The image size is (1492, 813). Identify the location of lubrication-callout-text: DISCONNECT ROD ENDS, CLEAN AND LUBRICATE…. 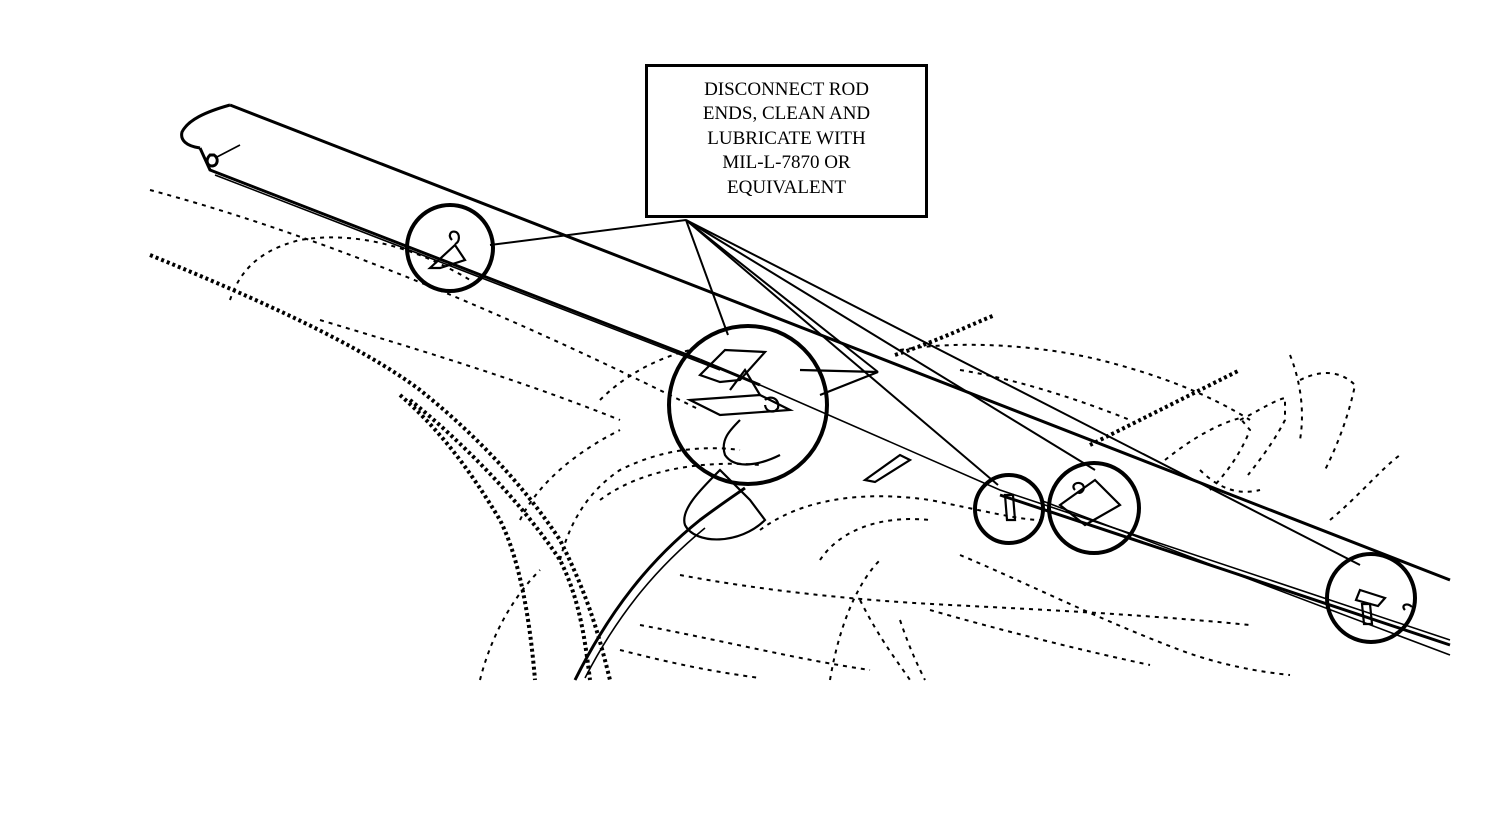
(786, 141).